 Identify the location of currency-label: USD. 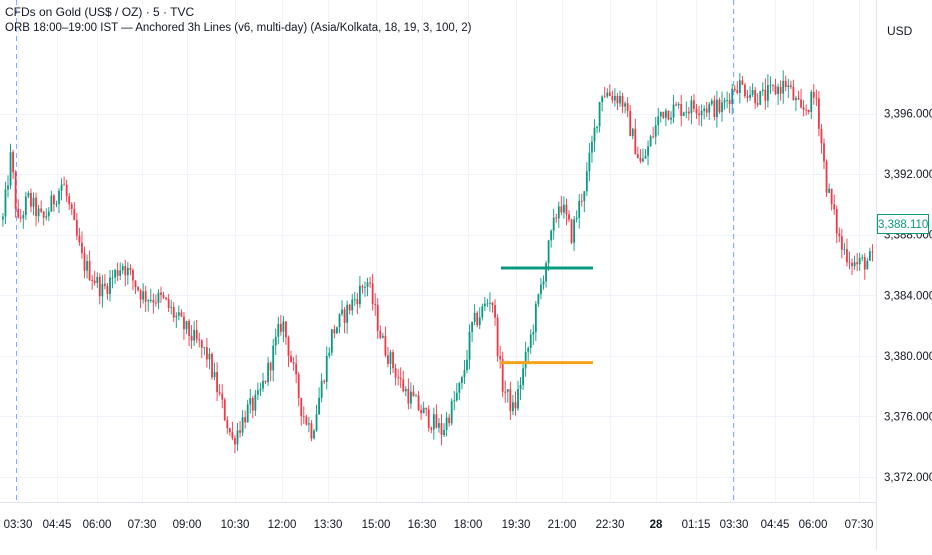
(900, 31).